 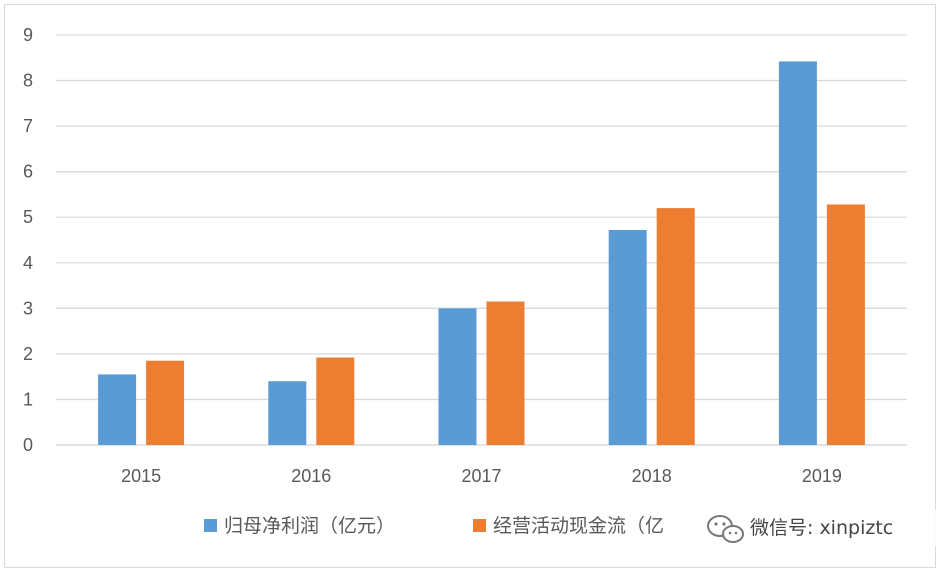 What do you see at coordinates (578, 526) in the screenshot?
I see `legend-label-operating-cash-flow: 经营活动现金流（亿` at bounding box center [578, 526].